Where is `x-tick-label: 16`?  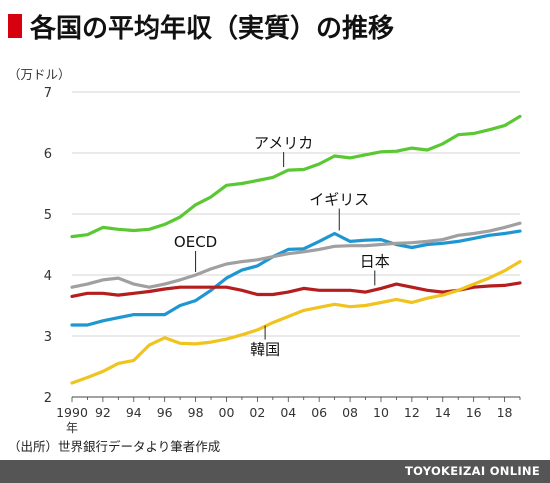 x-tick-label: 16 is located at coordinates (474, 412).